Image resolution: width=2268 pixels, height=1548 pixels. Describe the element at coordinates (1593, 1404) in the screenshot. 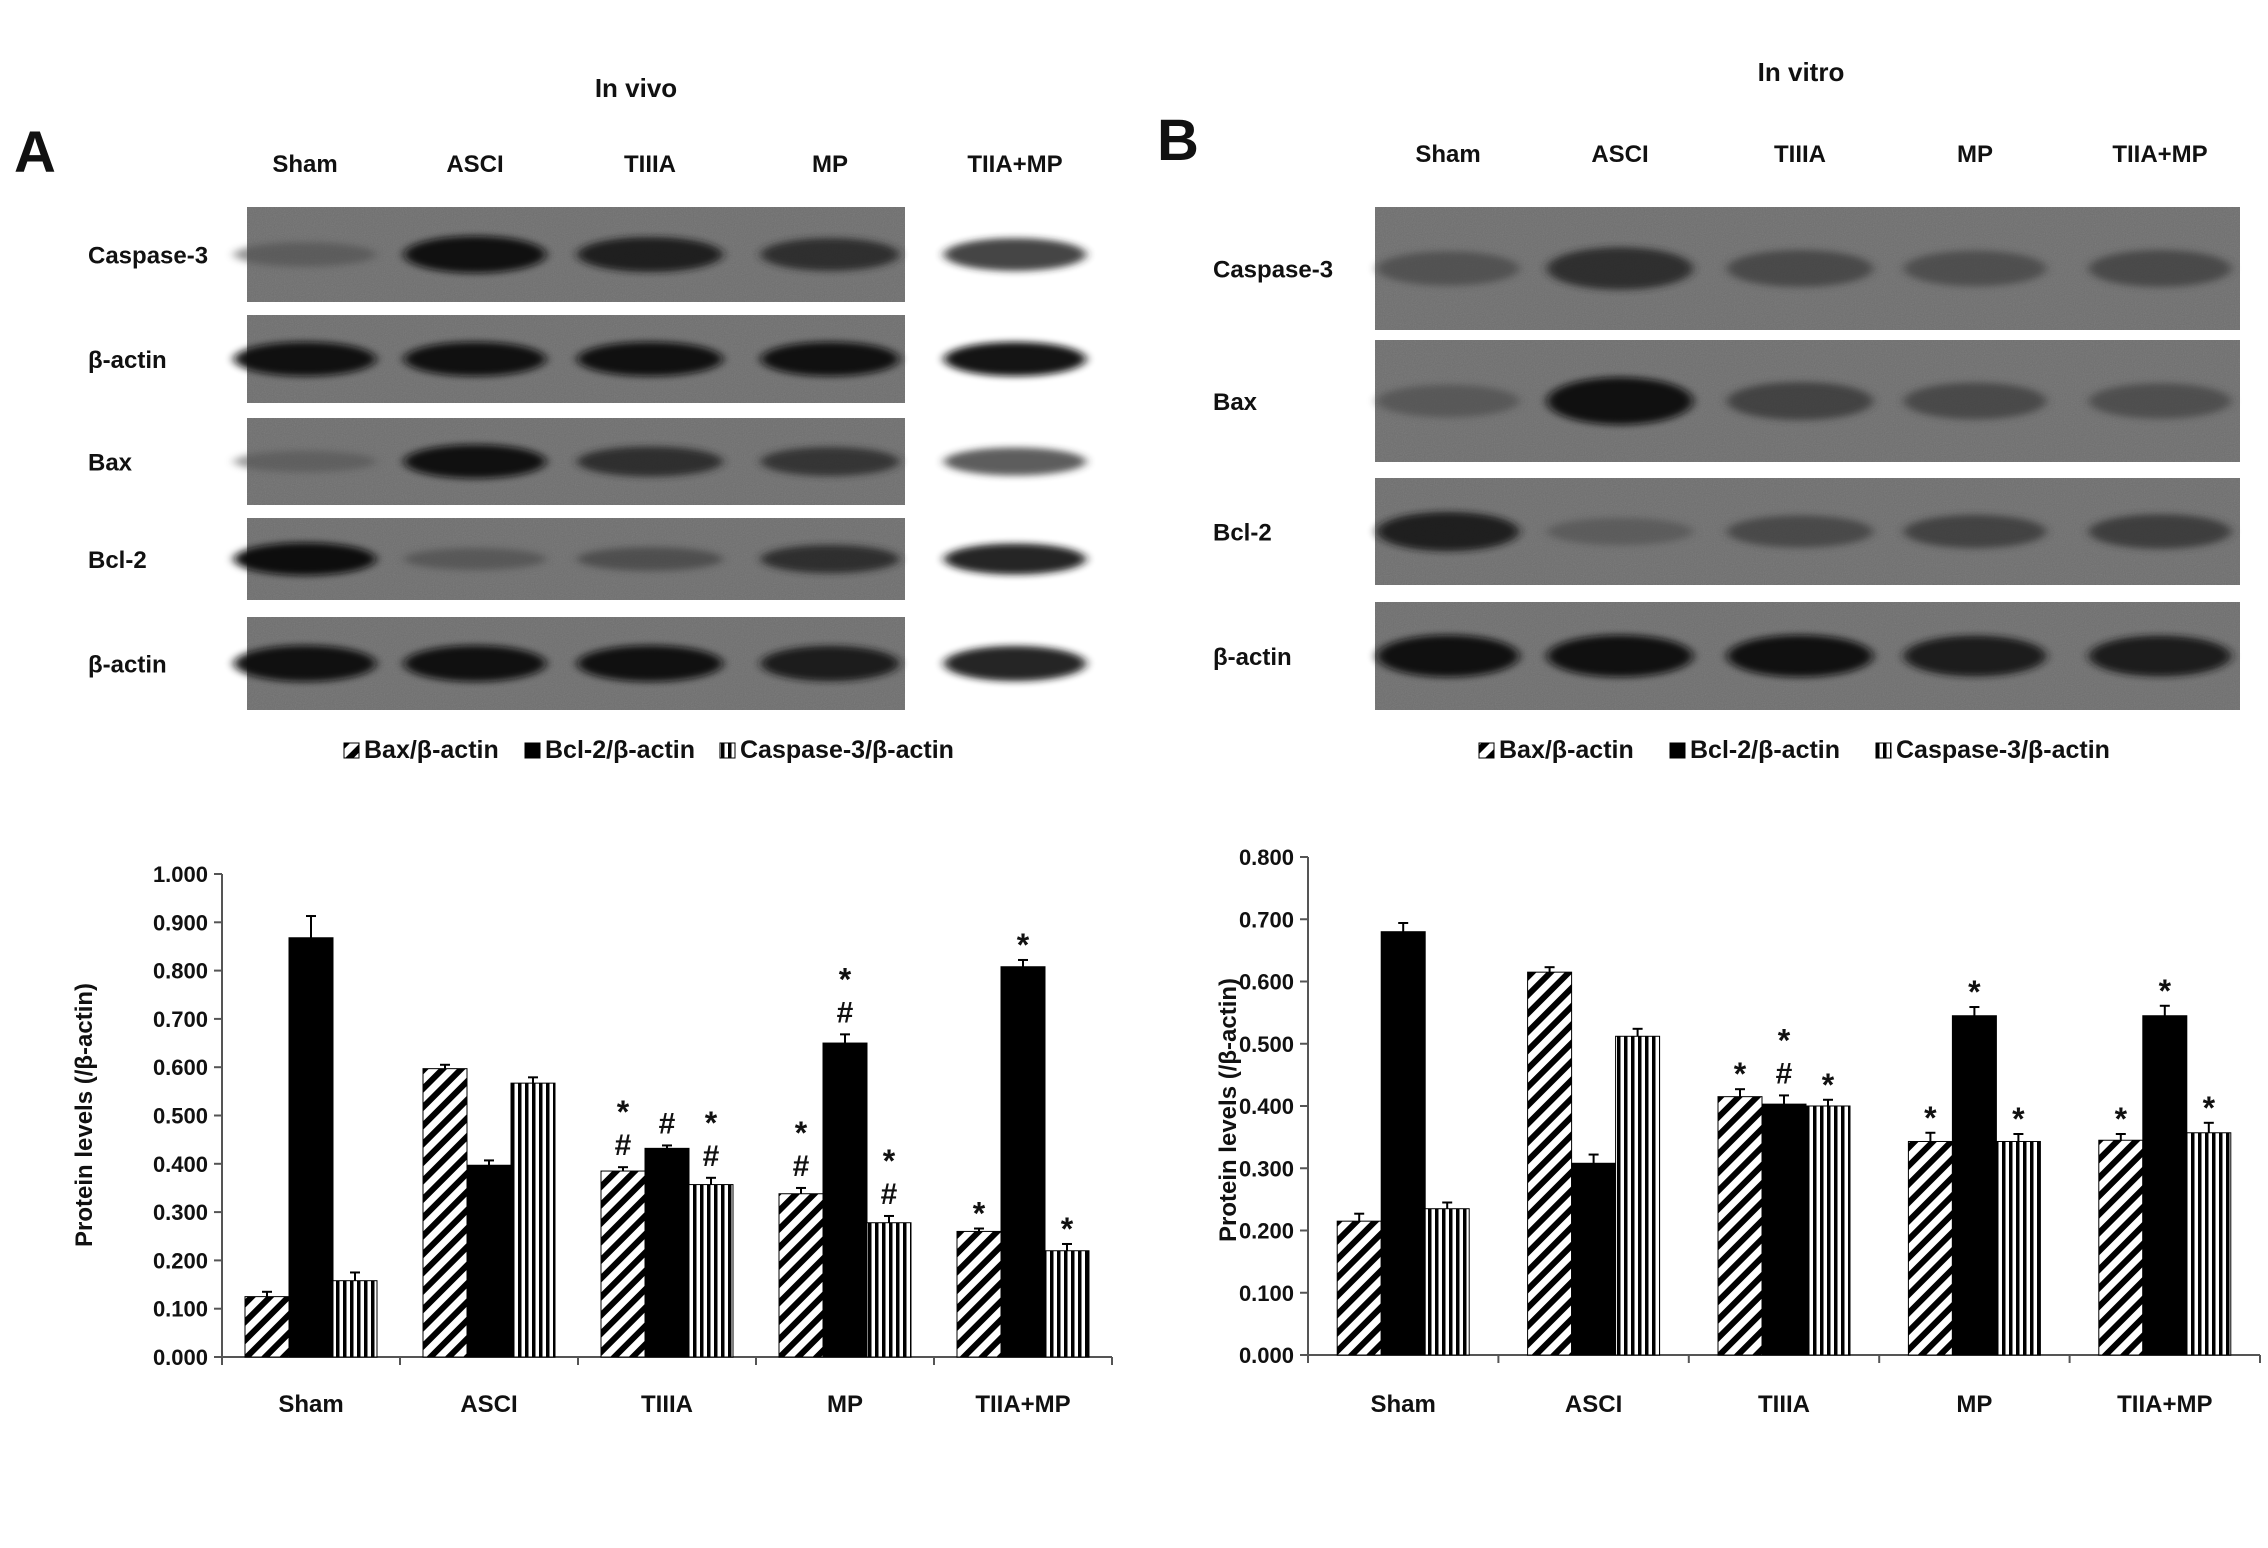

I see `x-tick-label: ASCI` at that location.